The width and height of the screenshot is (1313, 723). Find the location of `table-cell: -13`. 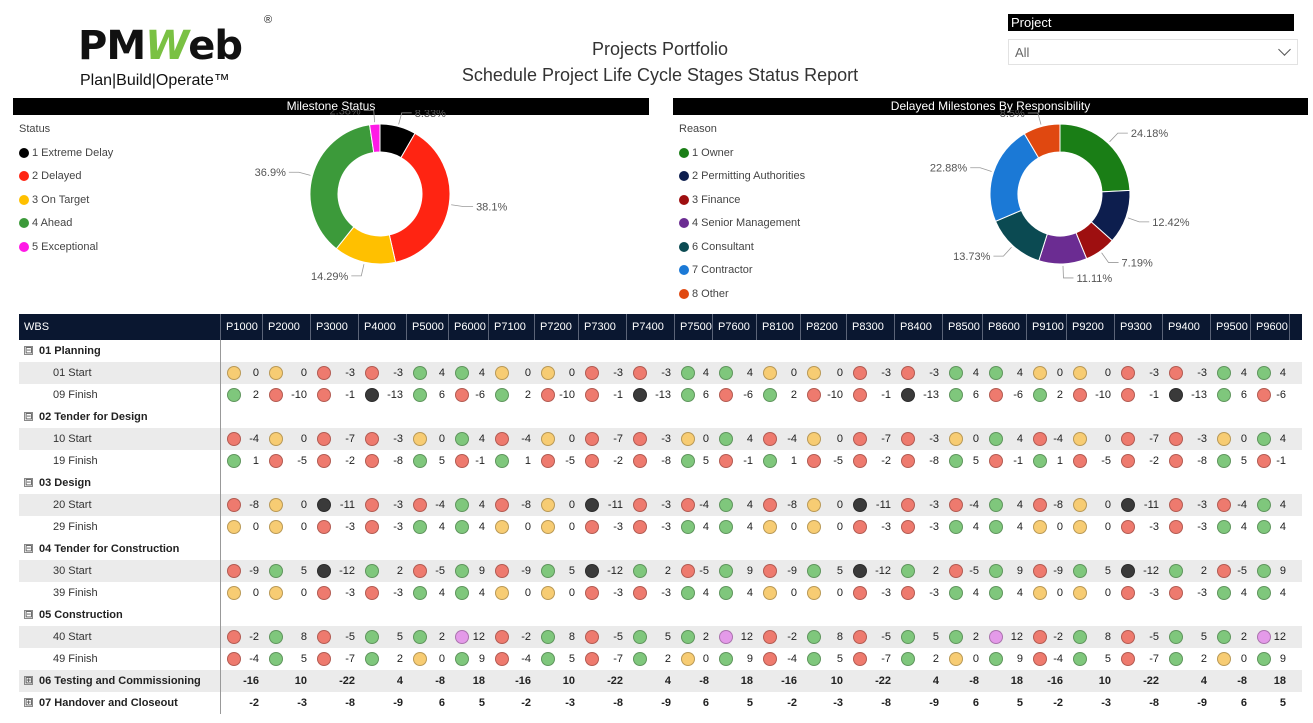

table-cell: -13 is located at coordinates (651, 395).